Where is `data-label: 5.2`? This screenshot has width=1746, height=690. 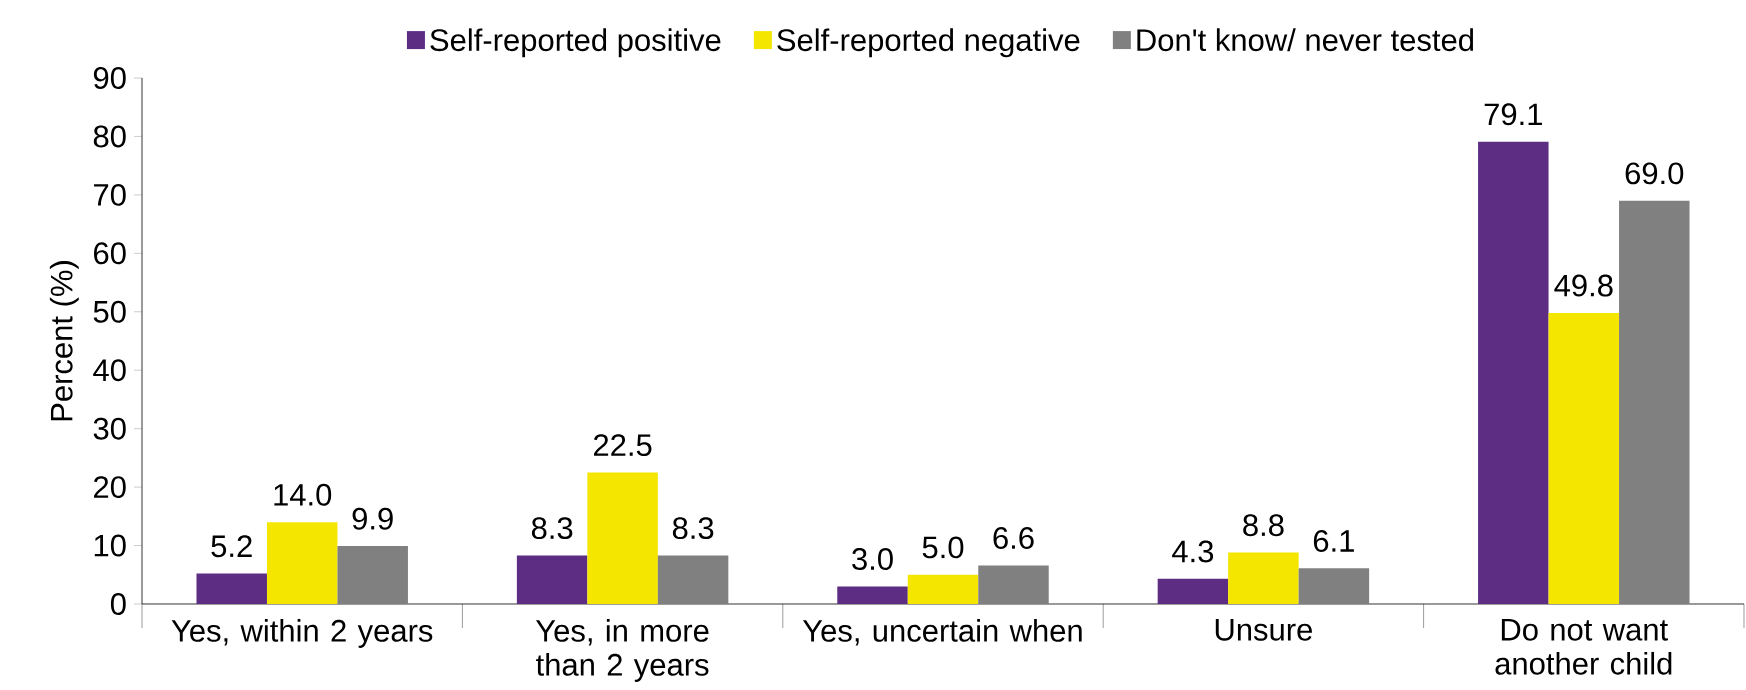
data-label: 5.2 is located at coordinates (231, 546).